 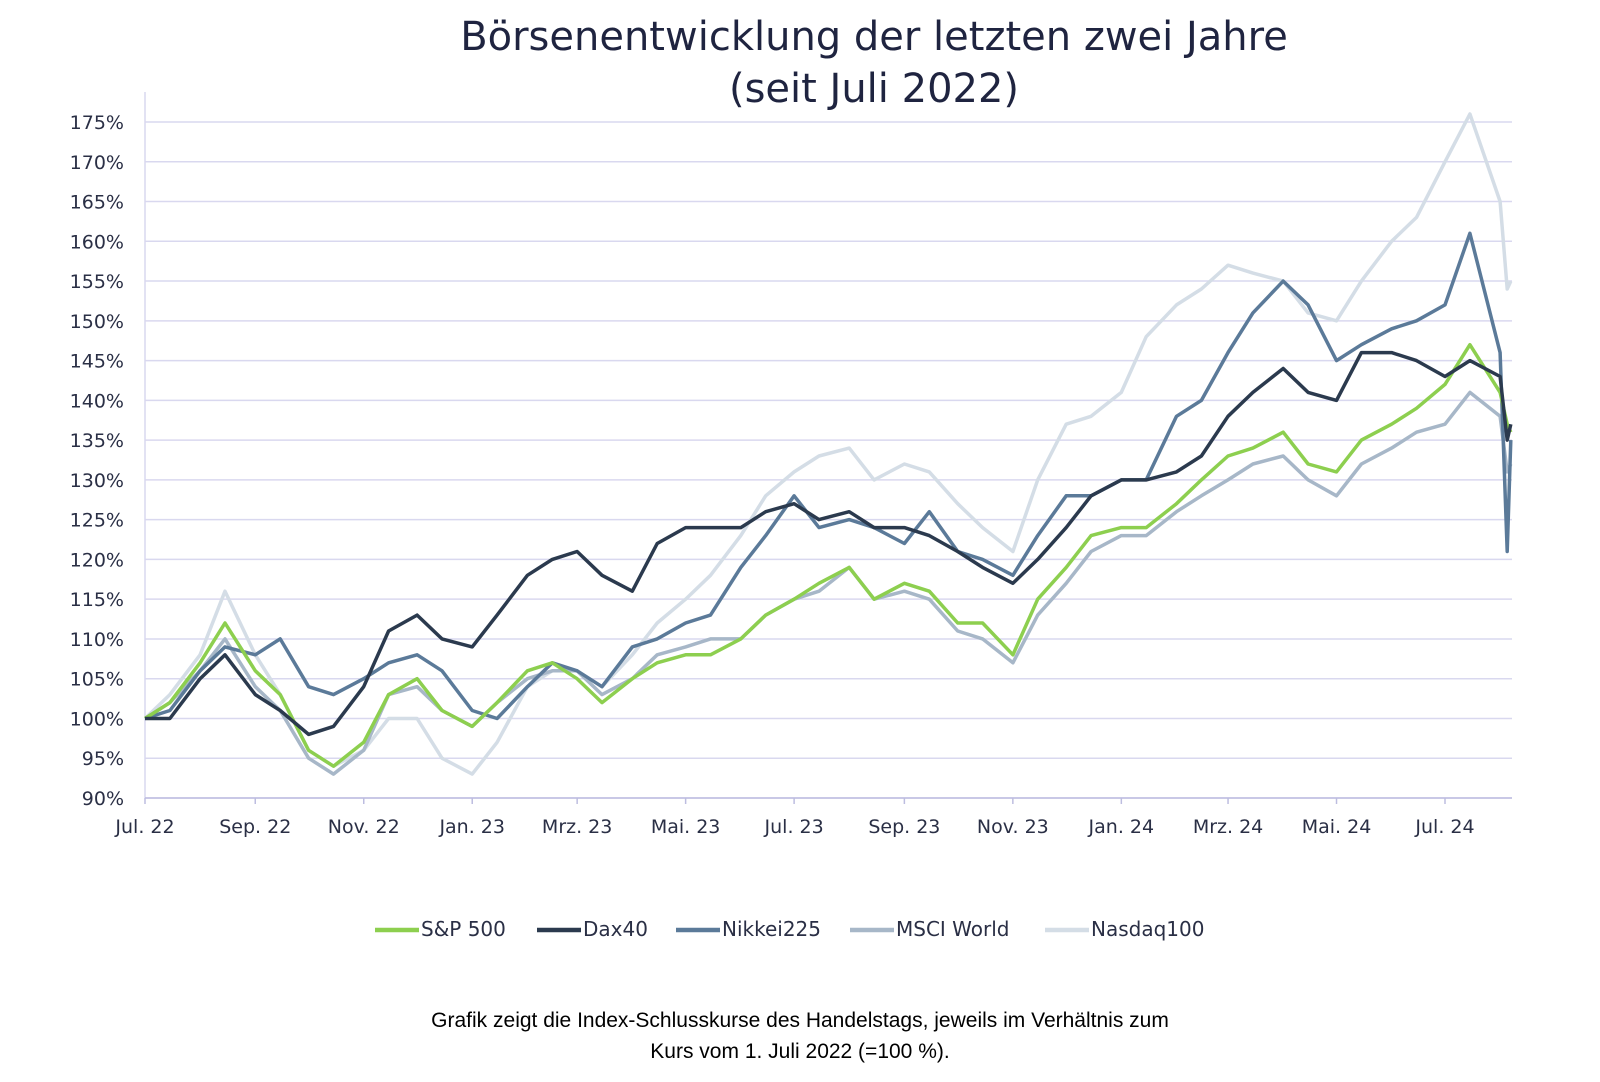 I want to click on x-tick-label: Jan. 23, so click(x=471, y=827).